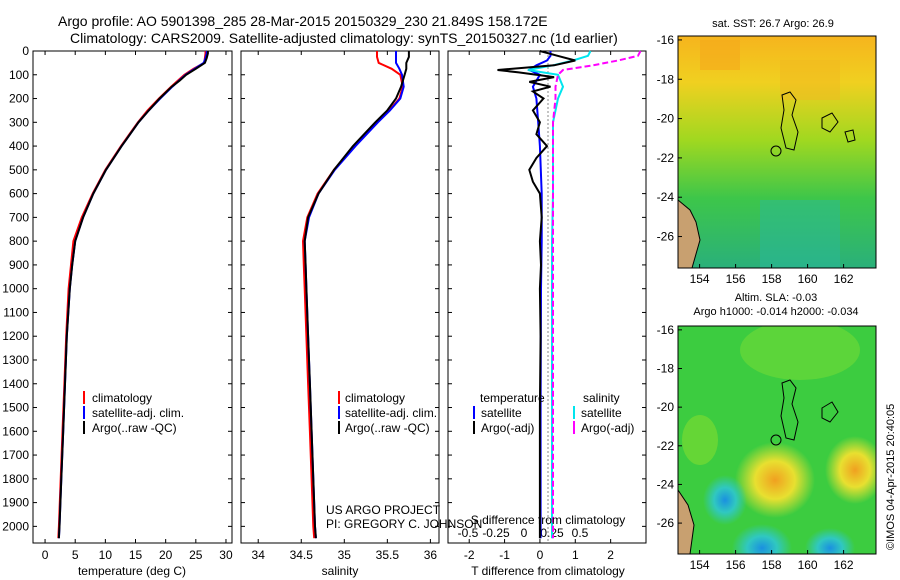 The image size is (900, 580). I want to click on x-tick-label: -1, so click(504, 555).